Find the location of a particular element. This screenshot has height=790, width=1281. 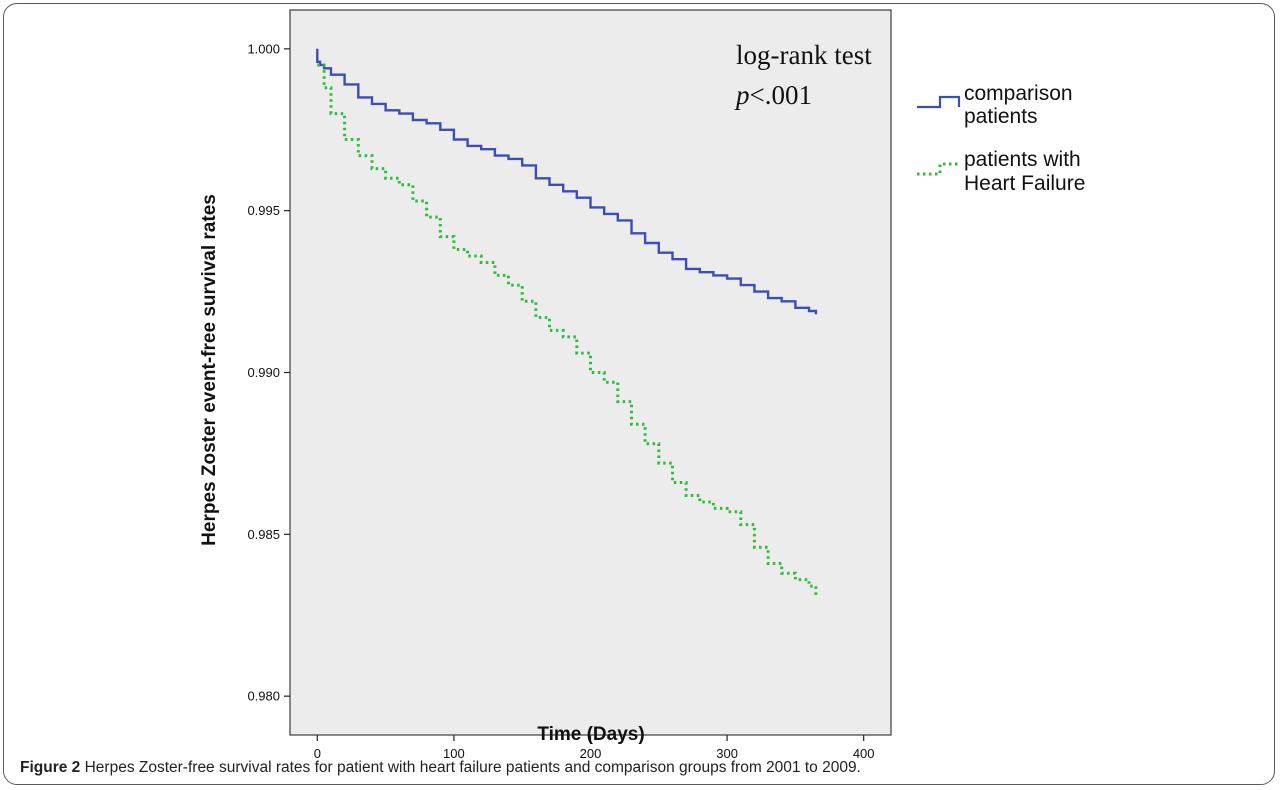

x-tick-label: 0 is located at coordinates (317, 753).